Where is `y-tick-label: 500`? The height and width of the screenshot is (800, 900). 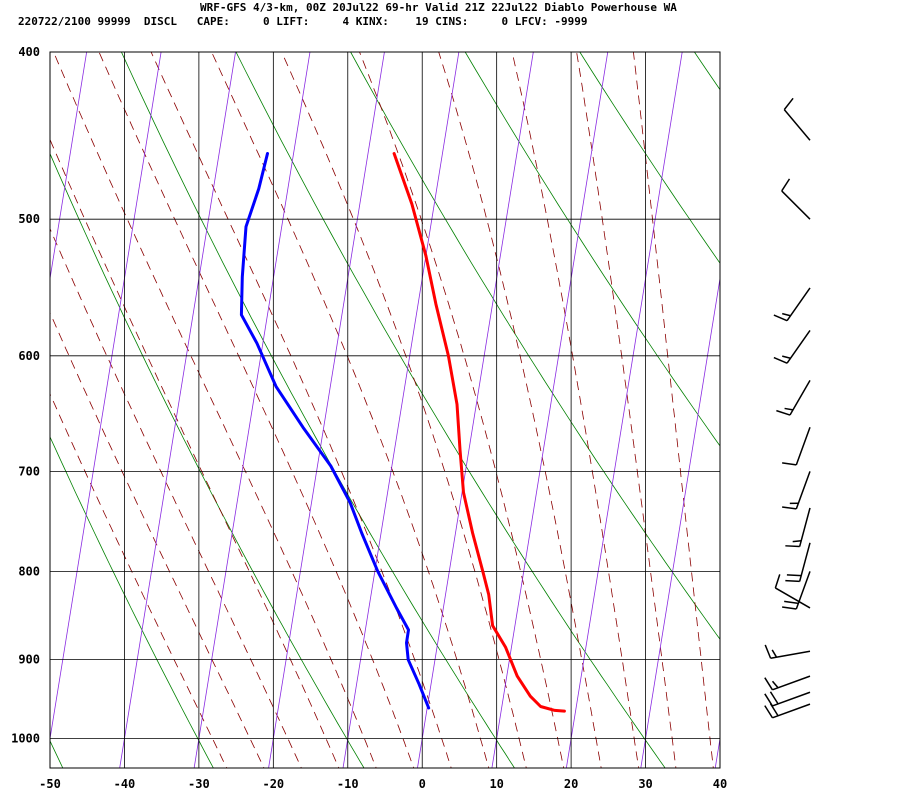 y-tick-label: 500 is located at coordinates (29, 219).